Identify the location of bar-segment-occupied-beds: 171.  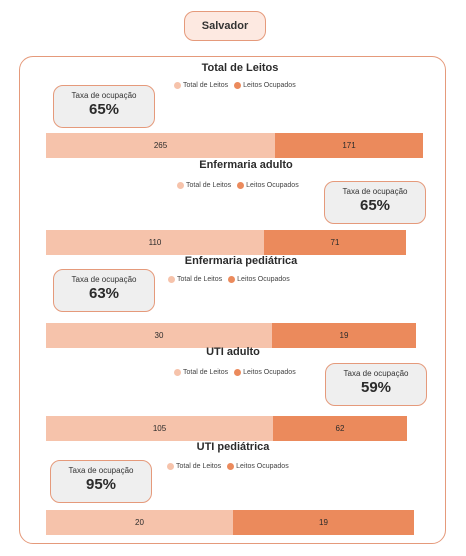
(349, 145).